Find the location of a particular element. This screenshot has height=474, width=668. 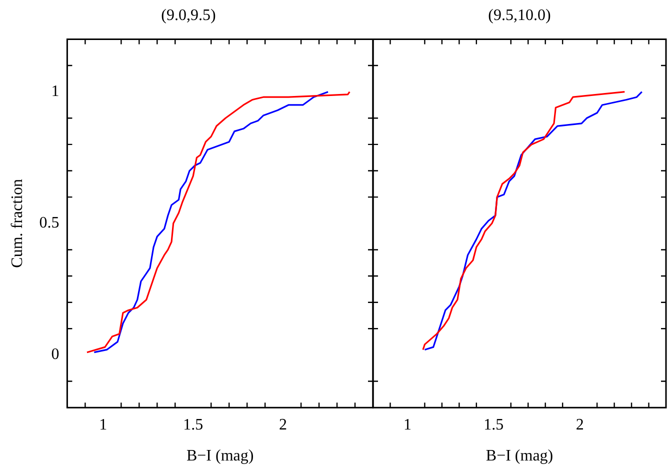

chart-title: (9.5,10.0) is located at coordinates (519, 15).